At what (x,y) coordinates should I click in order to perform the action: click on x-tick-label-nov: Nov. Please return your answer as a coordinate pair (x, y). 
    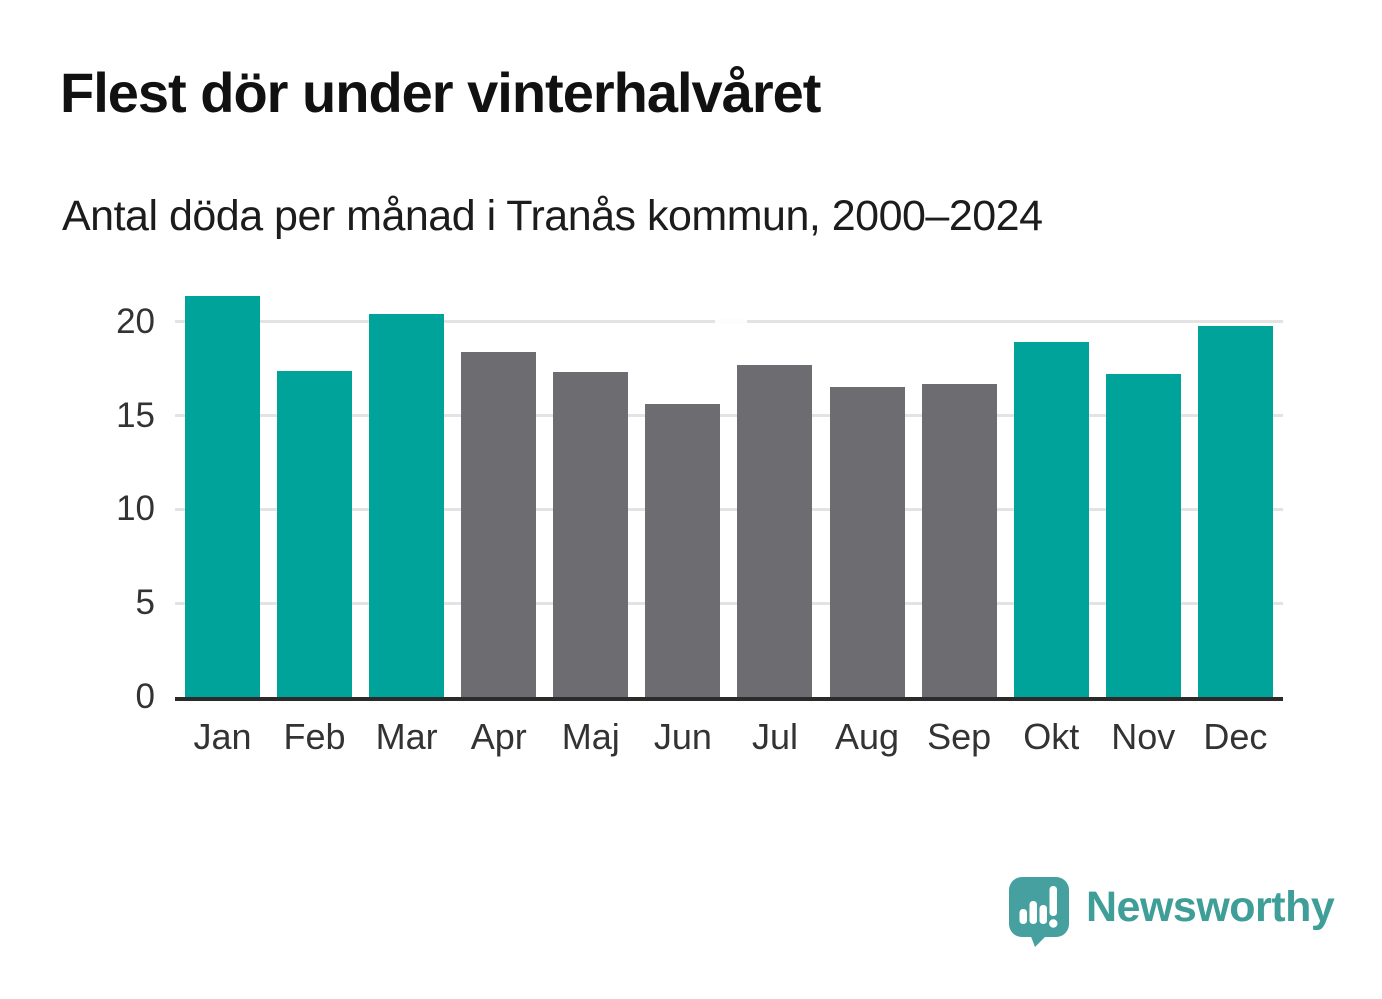
    Looking at the image, I should click on (1143, 736).